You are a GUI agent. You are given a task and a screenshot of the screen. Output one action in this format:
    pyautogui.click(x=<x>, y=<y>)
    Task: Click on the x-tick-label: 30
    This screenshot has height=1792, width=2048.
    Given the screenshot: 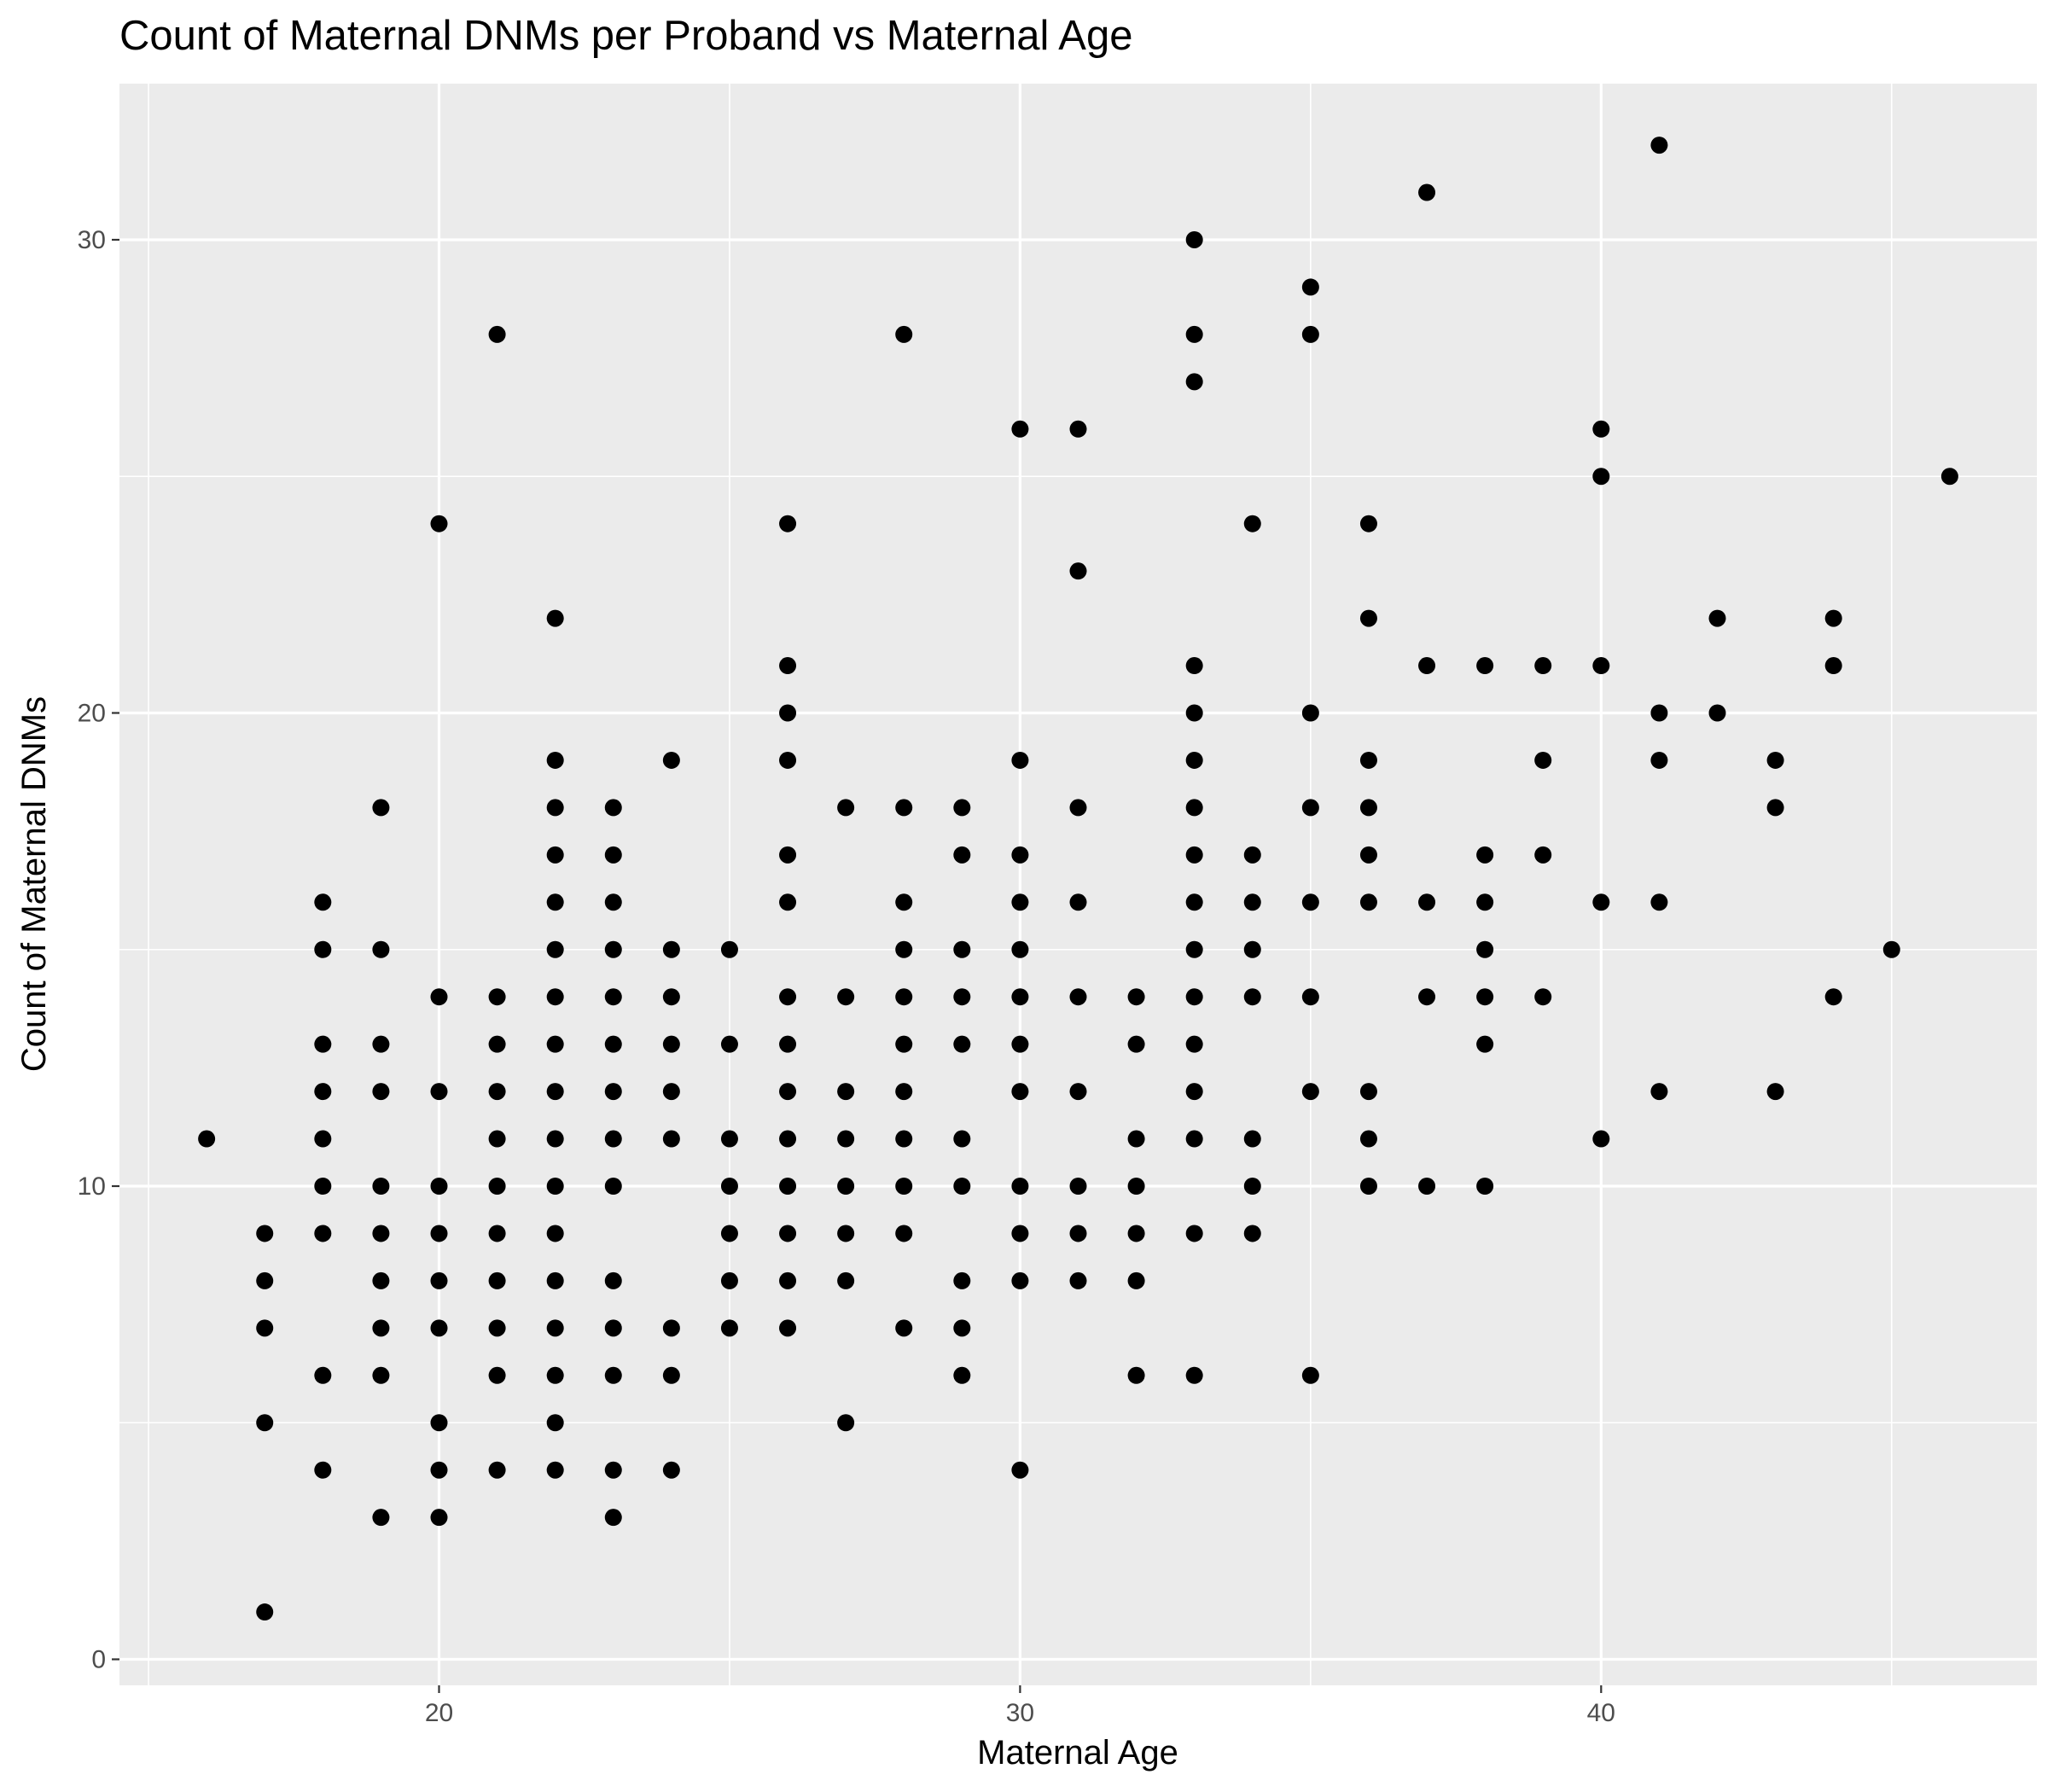 What is the action you would take?
    pyautogui.click(x=1020, y=1713)
    